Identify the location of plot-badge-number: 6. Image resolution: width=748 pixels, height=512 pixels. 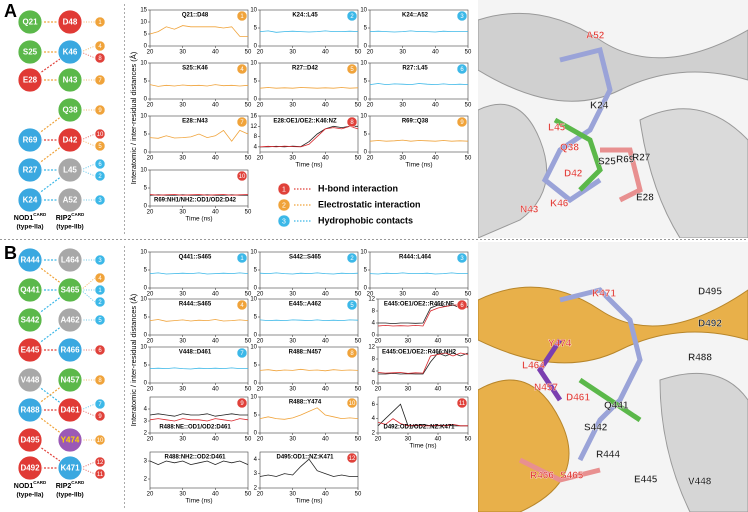
(462, 306).